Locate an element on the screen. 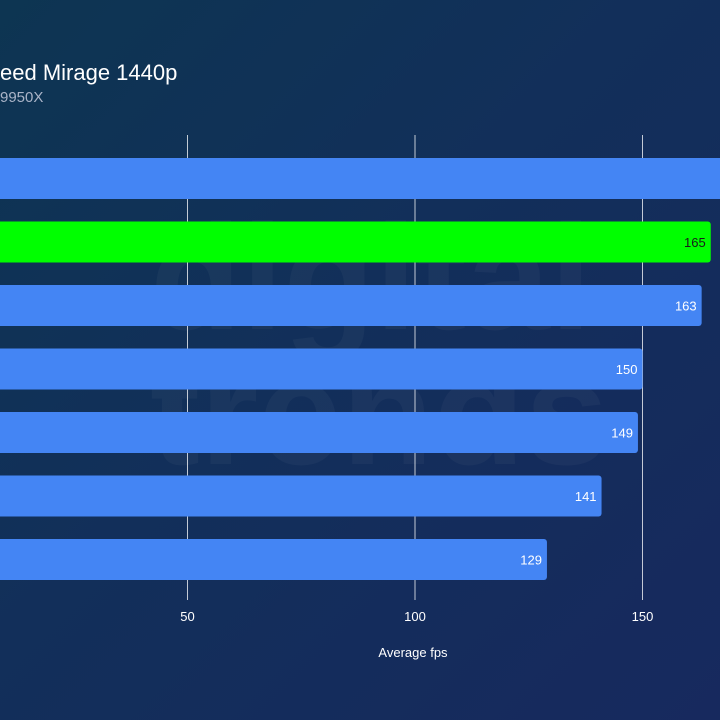 The image size is (720, 720). x-tick-label-100: 100 is located at coordinates (415, 616).